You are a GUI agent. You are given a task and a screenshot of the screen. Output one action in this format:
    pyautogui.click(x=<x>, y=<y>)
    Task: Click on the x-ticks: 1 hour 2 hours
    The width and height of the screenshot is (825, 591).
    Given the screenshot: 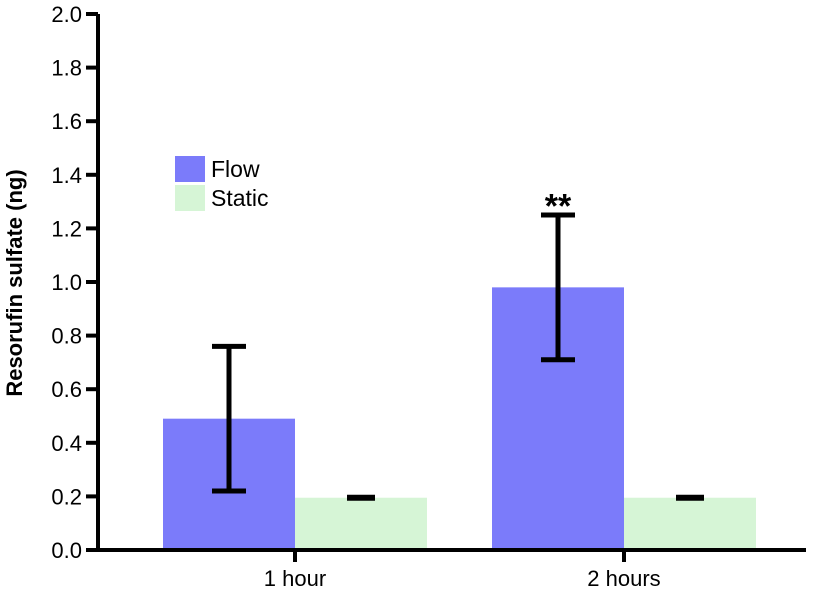 What is the action you would take?
    pyautogui.click(x=462, y=570)
    